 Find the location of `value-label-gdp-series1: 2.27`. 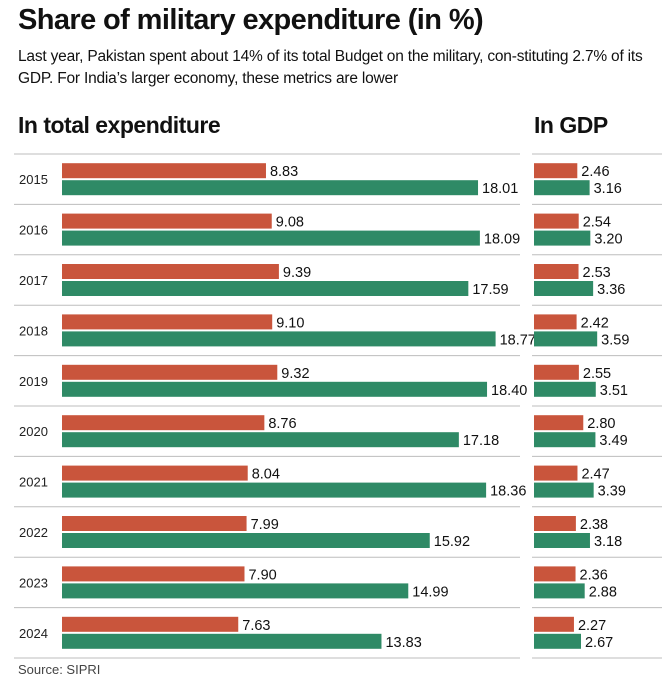

value-label-gdp-series1: 2.27 is located at coordinates (592, 626).